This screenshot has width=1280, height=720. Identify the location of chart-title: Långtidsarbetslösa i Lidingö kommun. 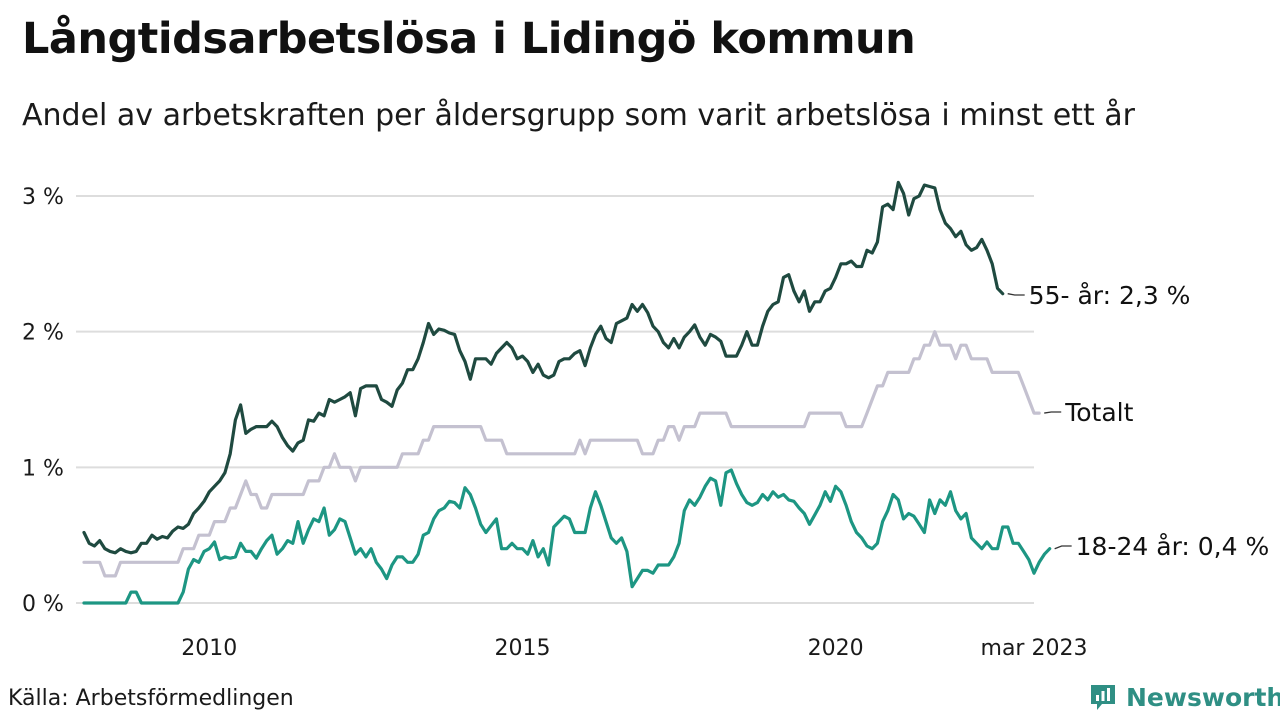
(469, 39).